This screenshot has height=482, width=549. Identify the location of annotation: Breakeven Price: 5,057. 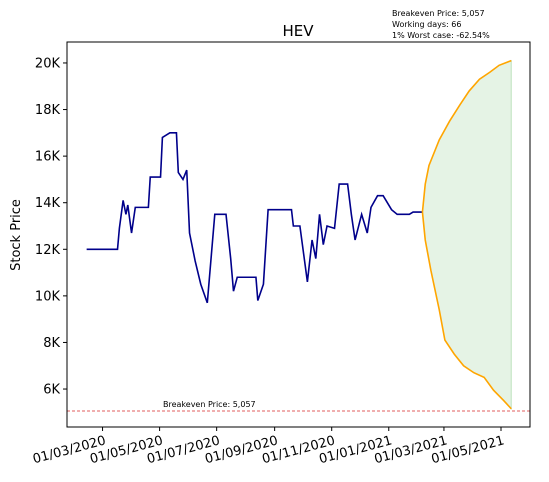
(438, 13).